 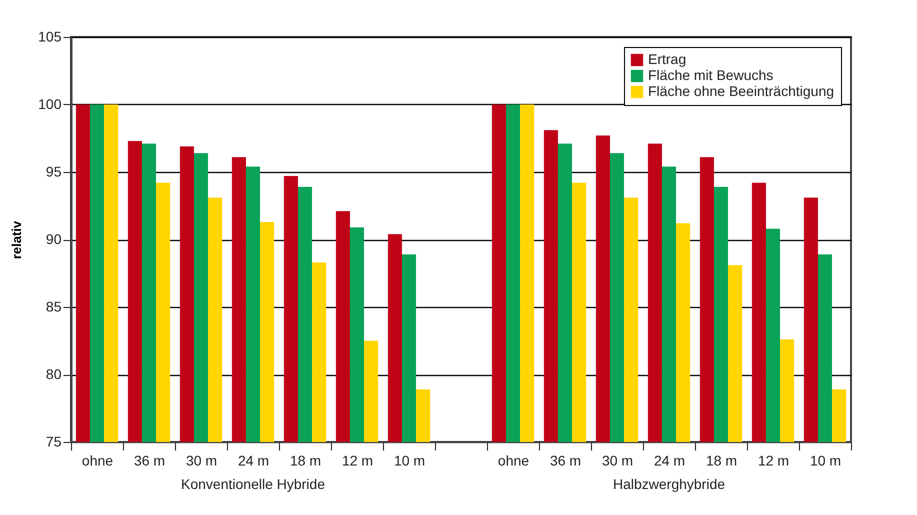 I want to click on y-tick-label: 95, so click(x=54, y=172).